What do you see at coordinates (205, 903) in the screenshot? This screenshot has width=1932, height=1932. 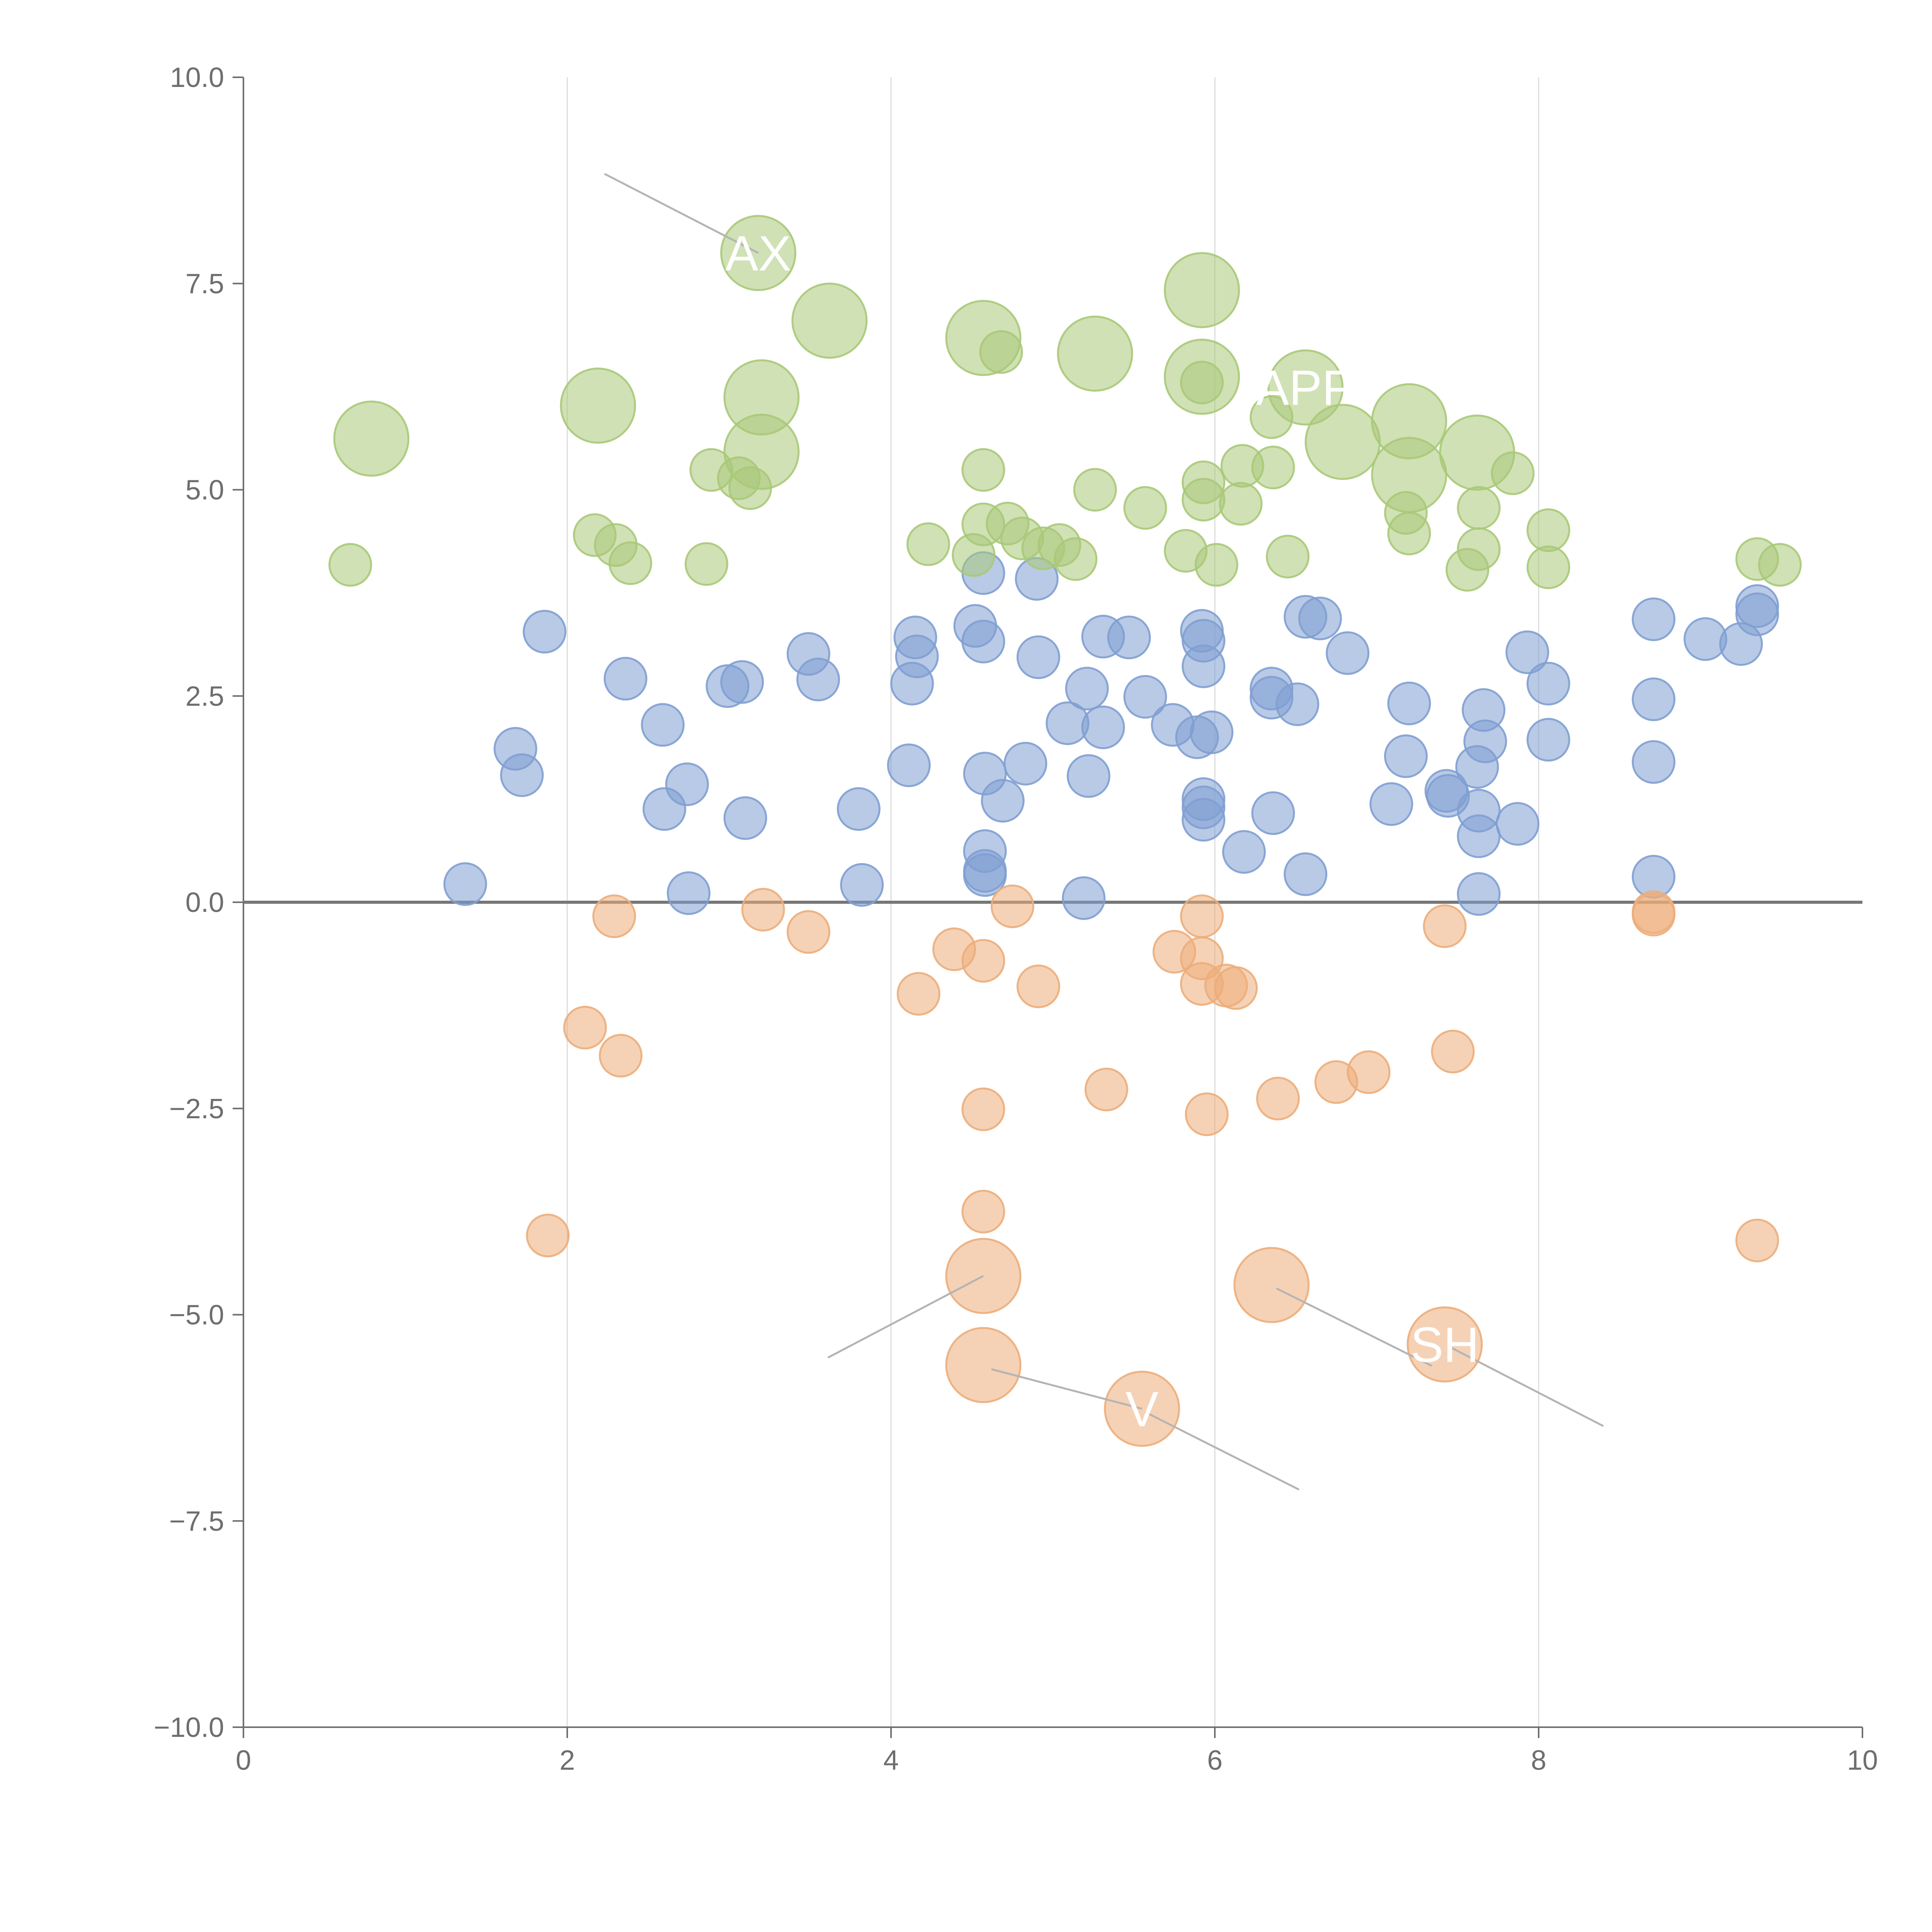 I see `y-tick-label: 0.0` at bounding box center [205, 903].